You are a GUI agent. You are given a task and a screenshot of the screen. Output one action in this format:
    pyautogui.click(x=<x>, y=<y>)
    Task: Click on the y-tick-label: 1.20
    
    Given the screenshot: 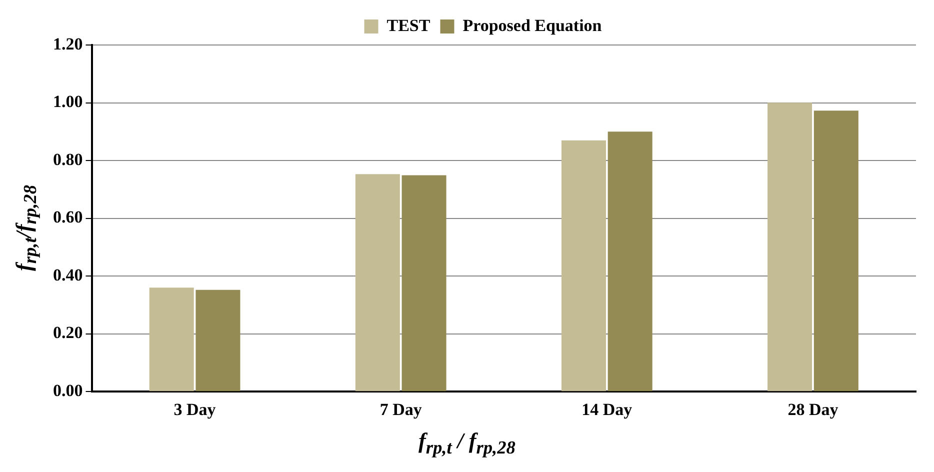 What is the action you would take?
    pyautogui.click(x=68, y=44)
    